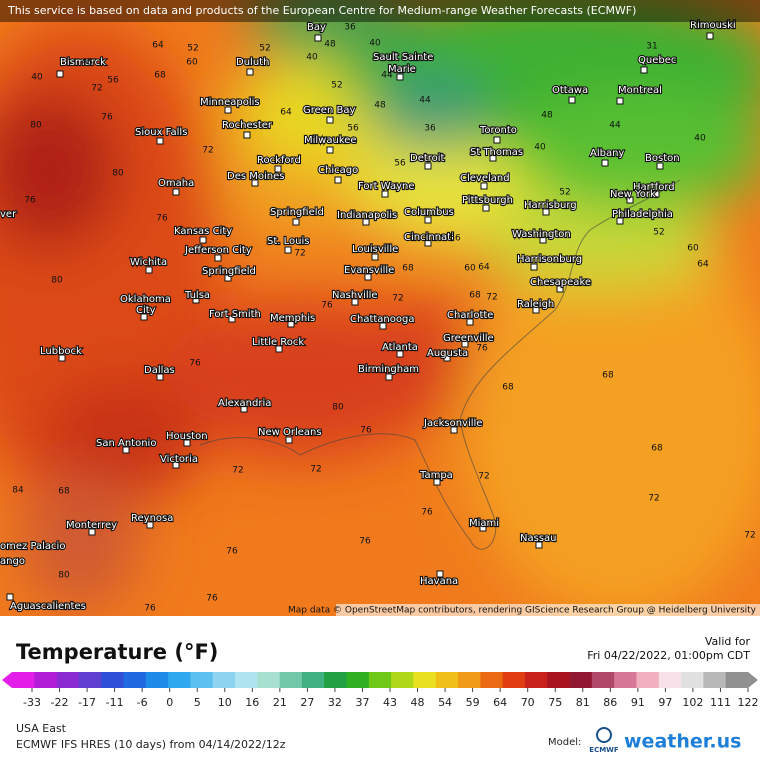 The image size is (760, 760). What do you see at coordinates (436, 475) in the screenshot?
I see `city-label: Tampa` at bounding box center [436, 475].